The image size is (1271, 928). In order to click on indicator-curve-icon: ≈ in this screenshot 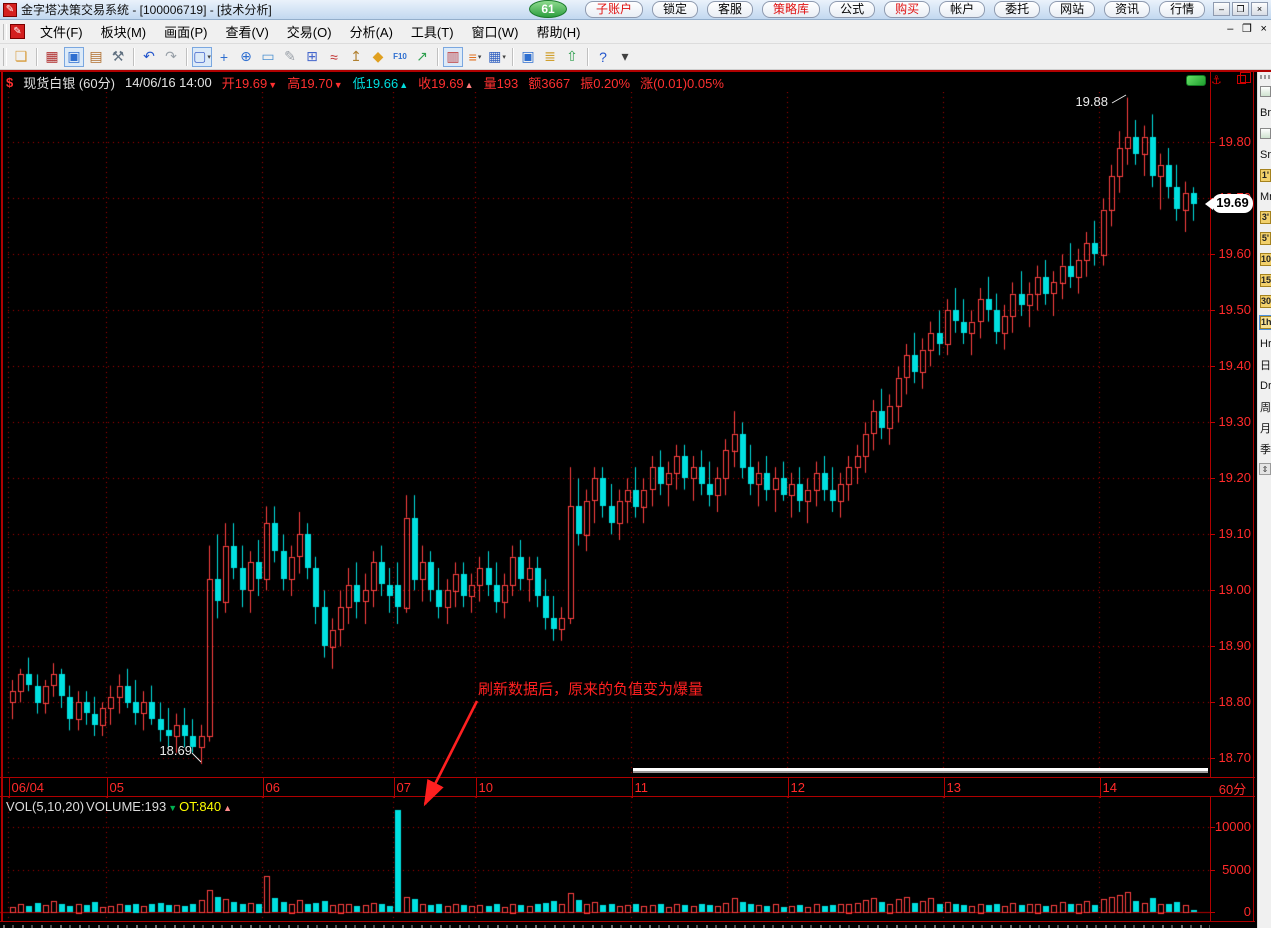, I will do `click(334, 57)`.